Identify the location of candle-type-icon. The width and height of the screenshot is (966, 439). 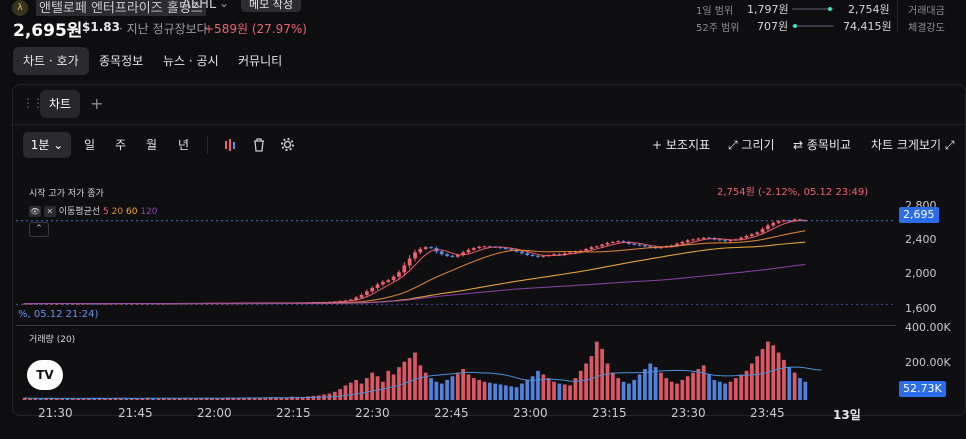
(231, 145).